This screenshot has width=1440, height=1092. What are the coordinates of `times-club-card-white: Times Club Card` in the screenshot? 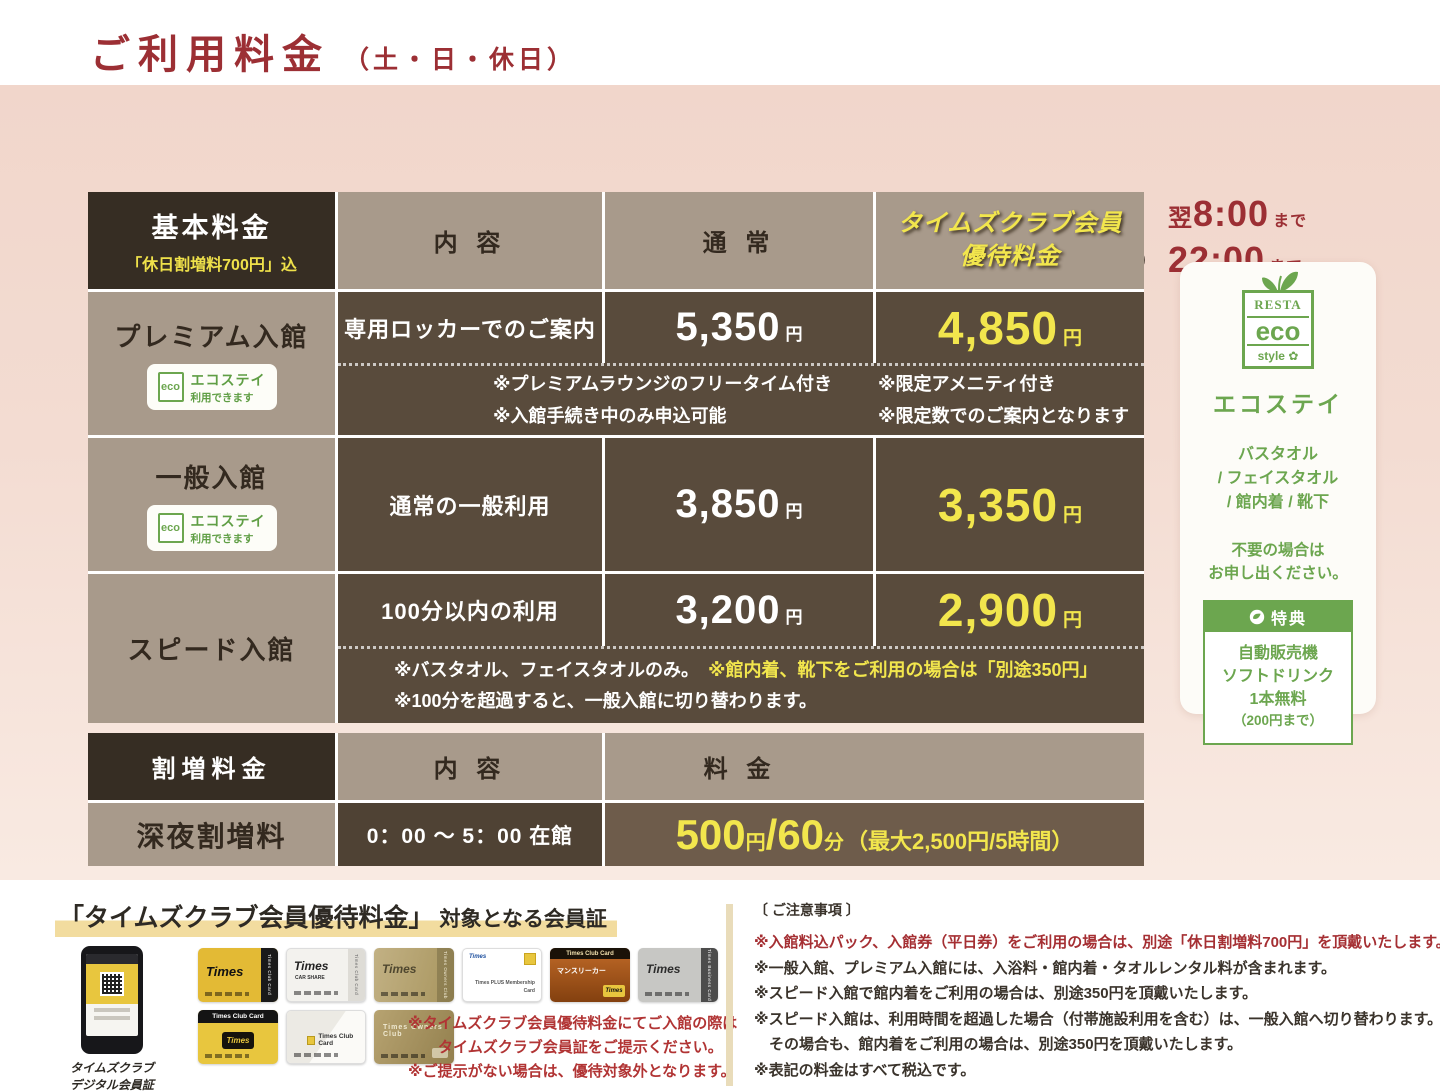 It's located at (326, 1037).